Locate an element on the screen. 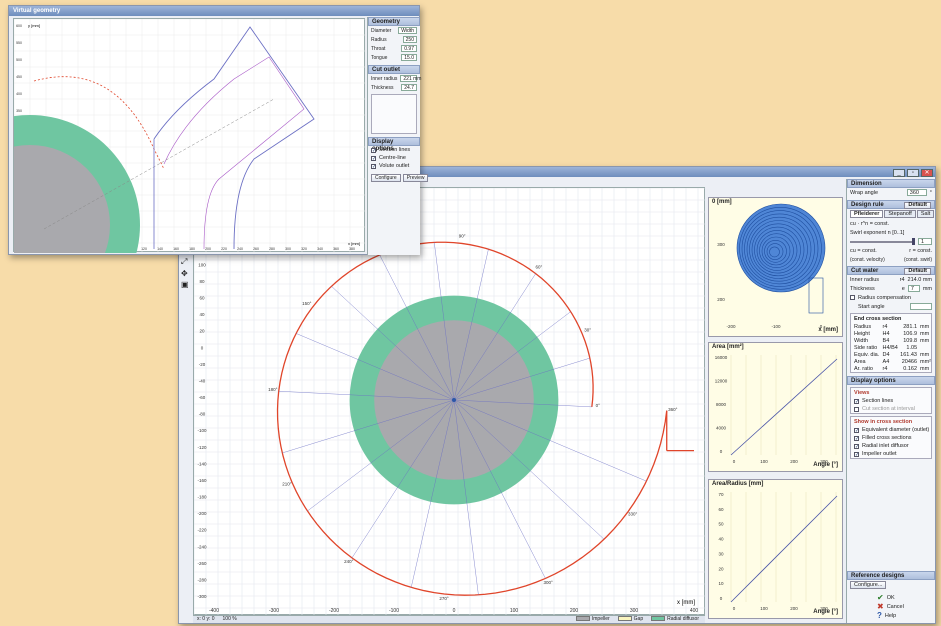  back-row-input: Width is located at coordinates (407, 30).